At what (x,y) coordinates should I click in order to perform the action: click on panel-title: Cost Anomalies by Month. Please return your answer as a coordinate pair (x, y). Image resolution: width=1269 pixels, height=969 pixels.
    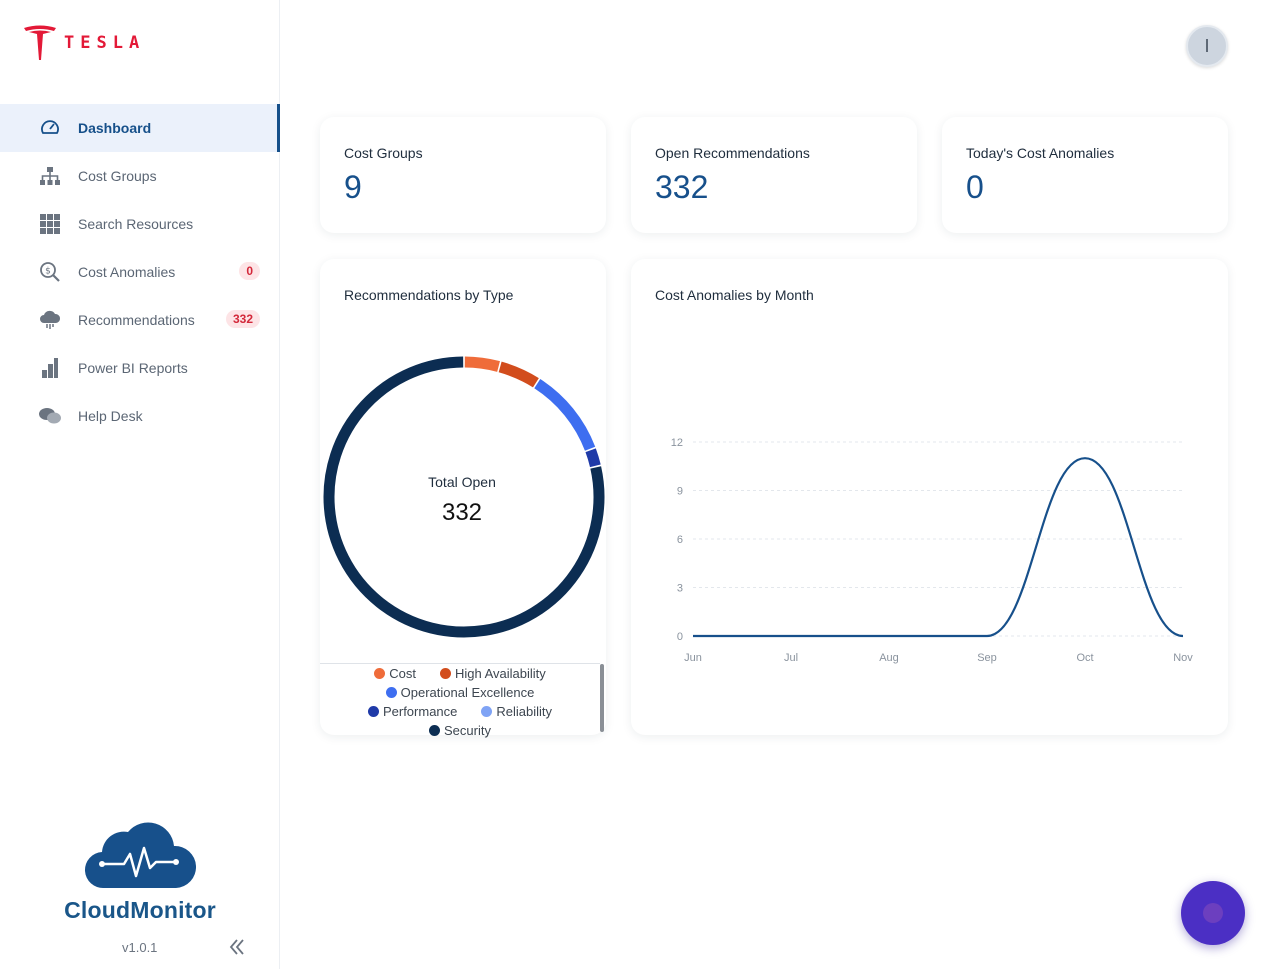
    Looking at the image, I should click on (734, 295).